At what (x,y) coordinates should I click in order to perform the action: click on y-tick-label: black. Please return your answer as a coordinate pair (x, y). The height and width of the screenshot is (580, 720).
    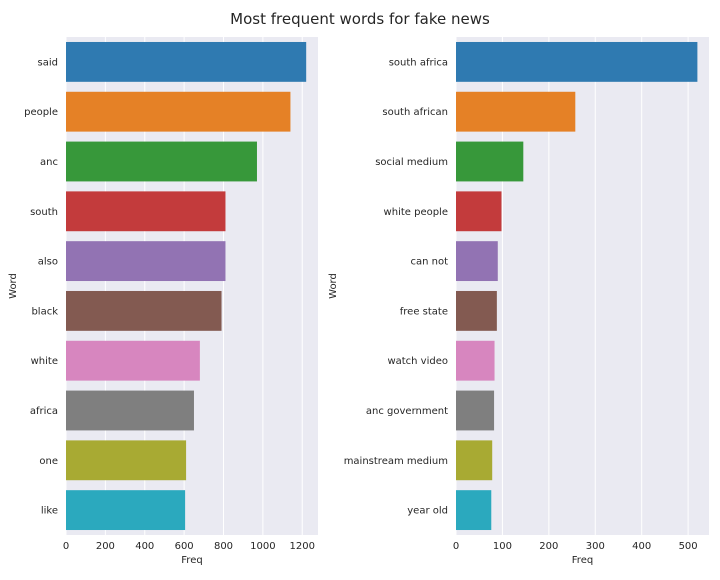
    Looking at the image, I should click on (44, 311).